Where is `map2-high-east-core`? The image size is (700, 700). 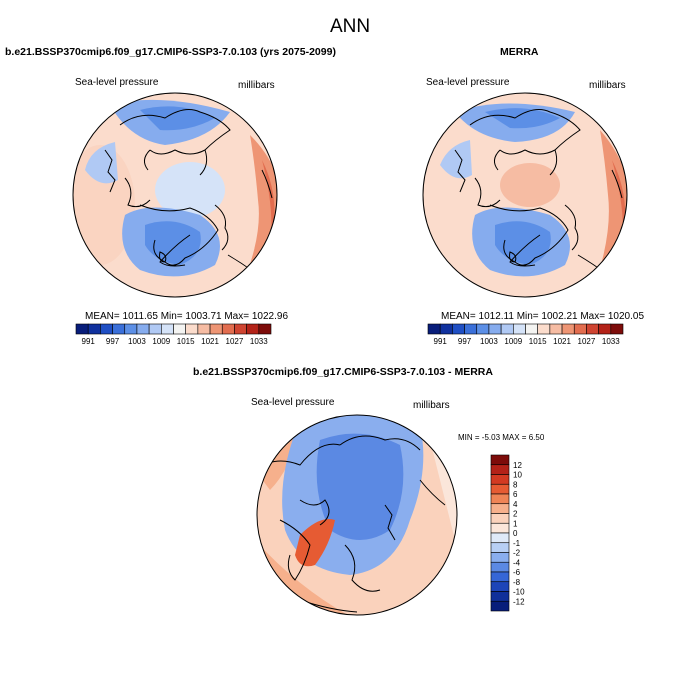 map2-high-east-core is located at coordinates (619, 202).